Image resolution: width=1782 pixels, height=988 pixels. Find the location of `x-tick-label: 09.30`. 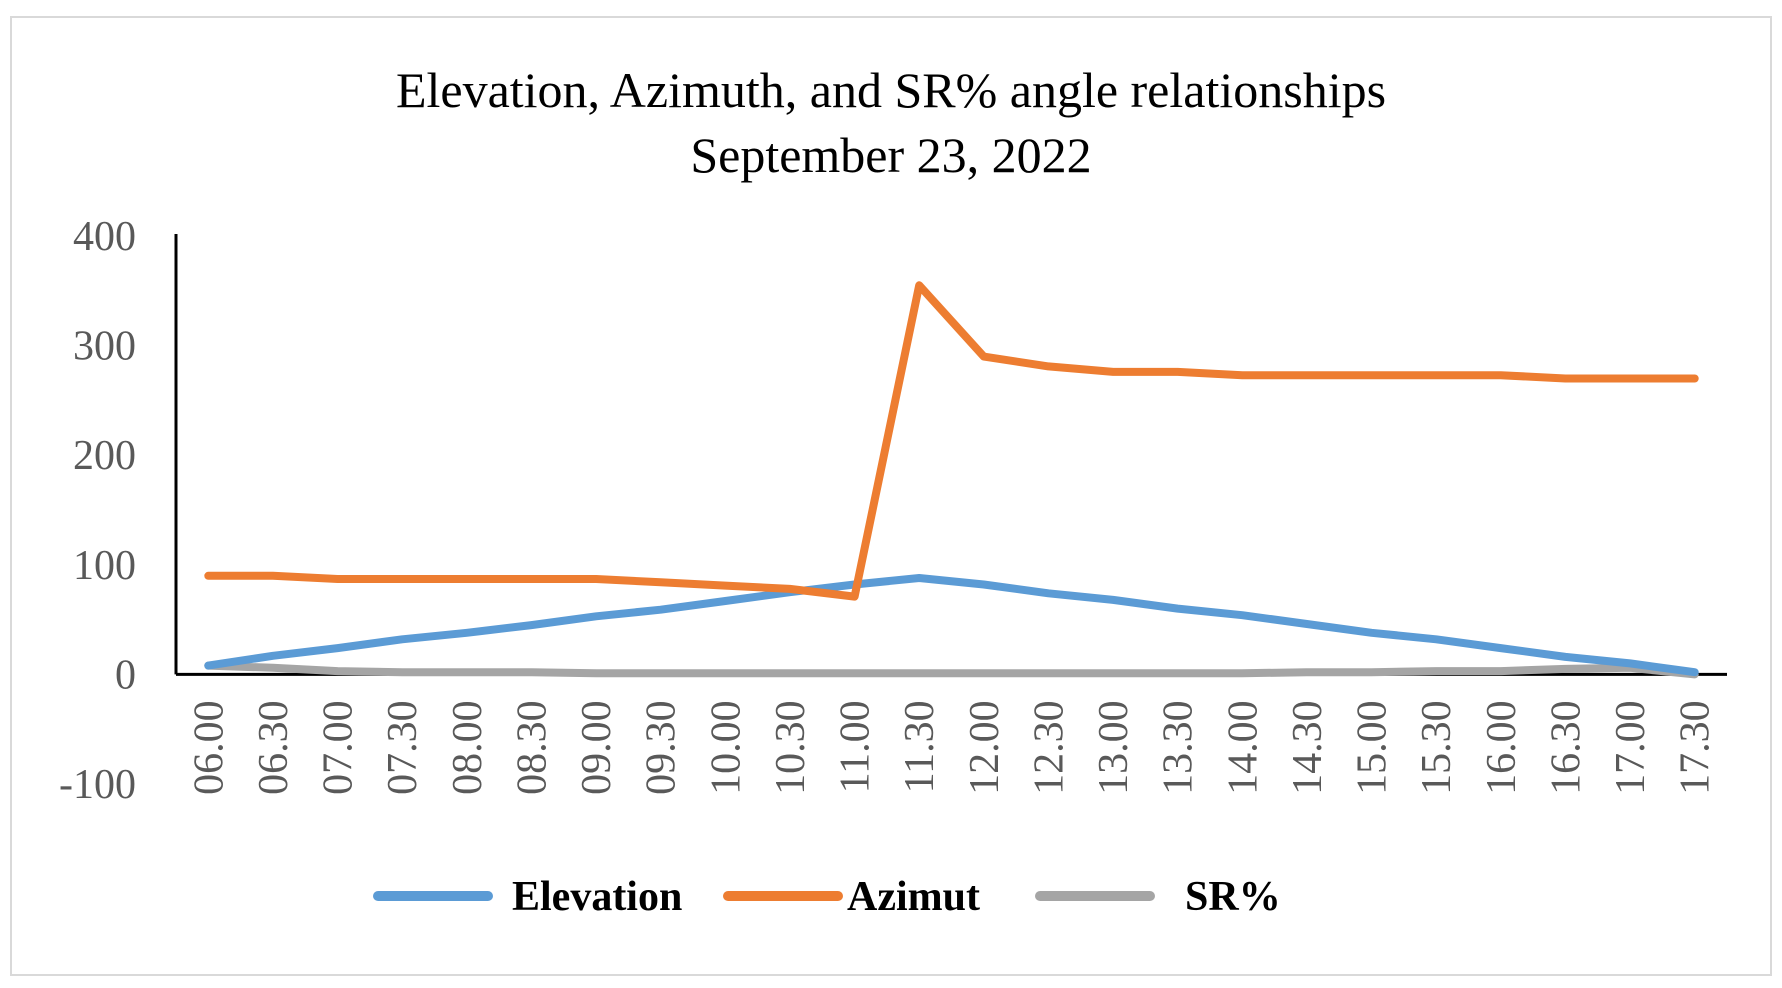

x-tick-label: 09.30 is located at coordinates (662, 747).